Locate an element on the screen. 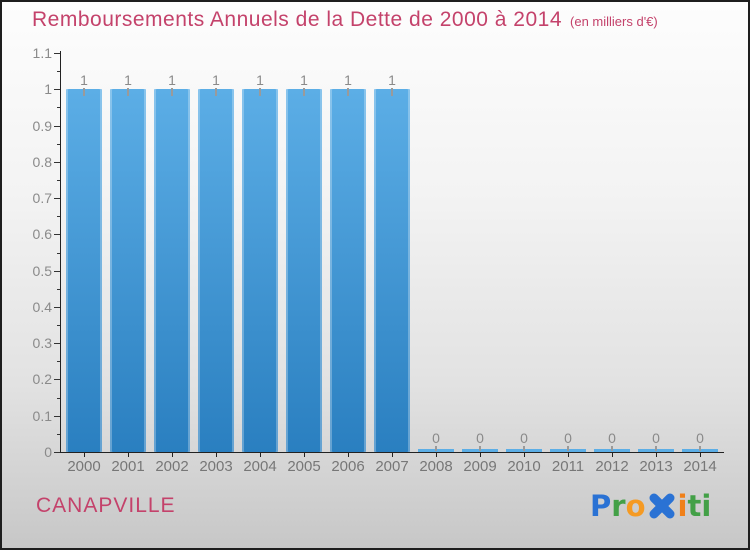 The height and width of the screenshot is (550, 750). logo-letter: t is located at coordinates (694, 506).